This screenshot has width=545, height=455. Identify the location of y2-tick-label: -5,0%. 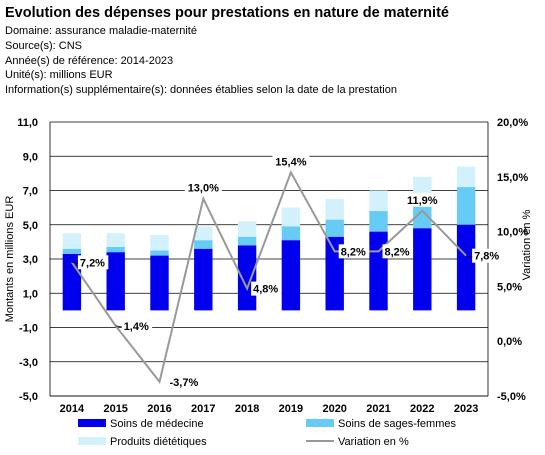
(511, 397).